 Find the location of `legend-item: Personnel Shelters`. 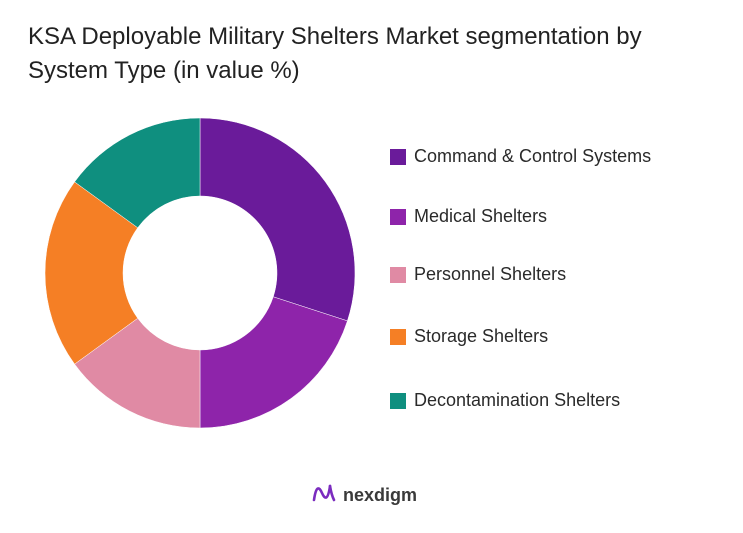

legend-item: Personnel Shelters is located at coordinates (478, 274).